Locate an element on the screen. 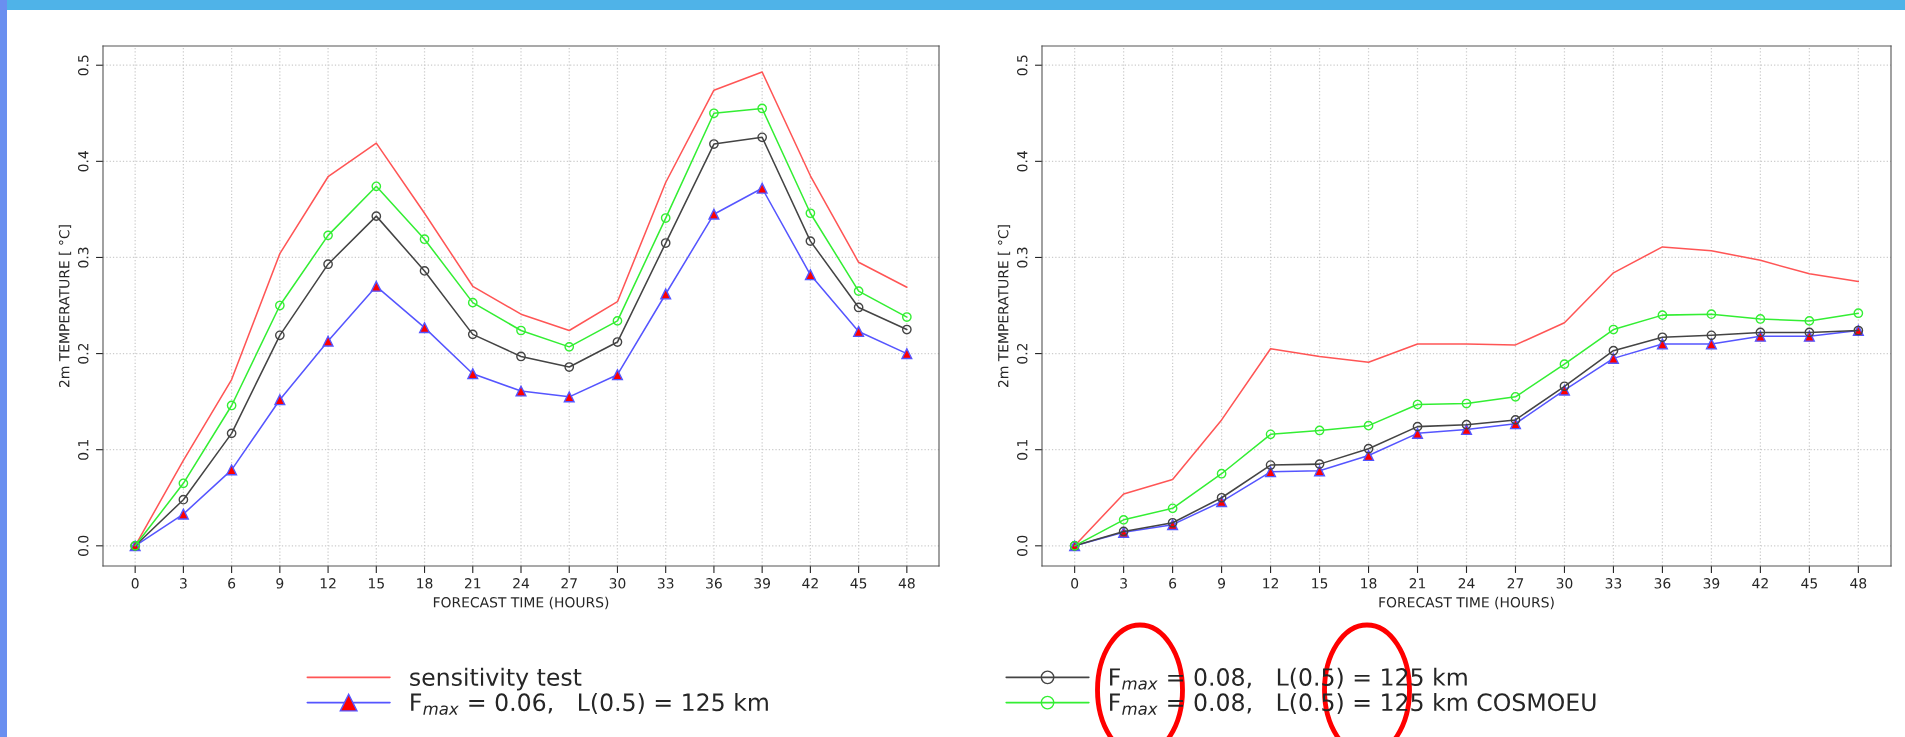  legend-label: F$_{max}$ = 0.06, L(0.5) = 125 km is located at coordinates (589, 703).